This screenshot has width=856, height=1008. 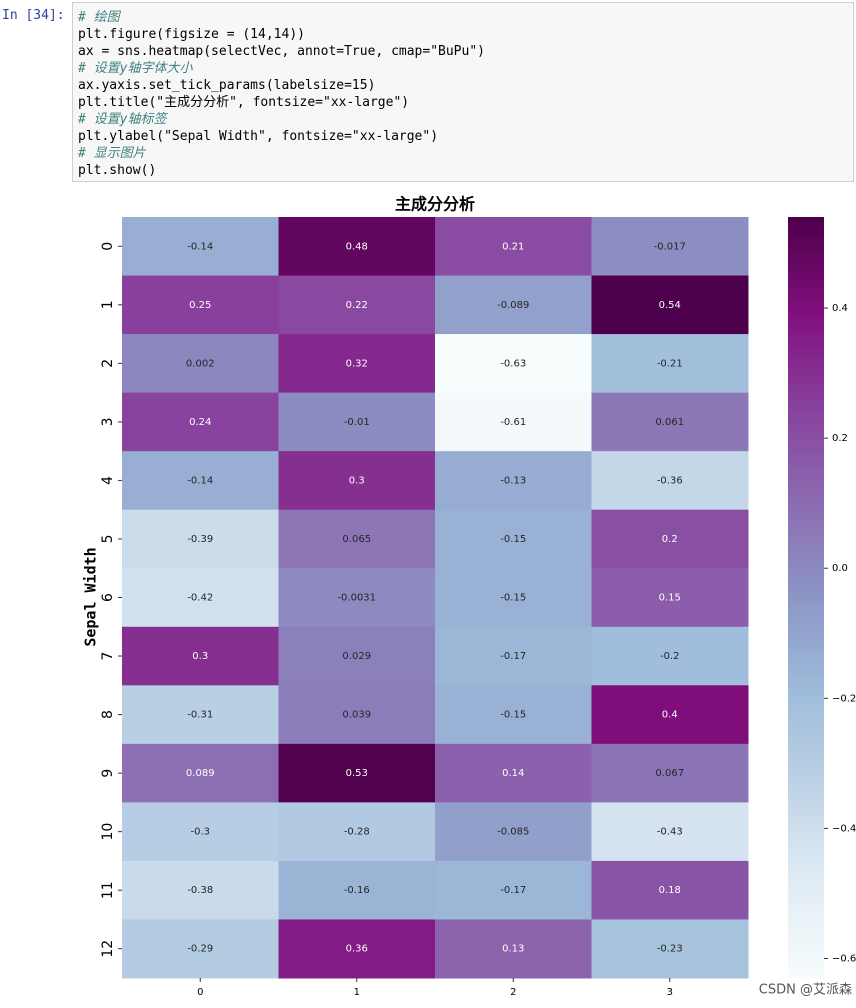 I want to click on cell-annotation: 0.48, so click(x=357, y=246).